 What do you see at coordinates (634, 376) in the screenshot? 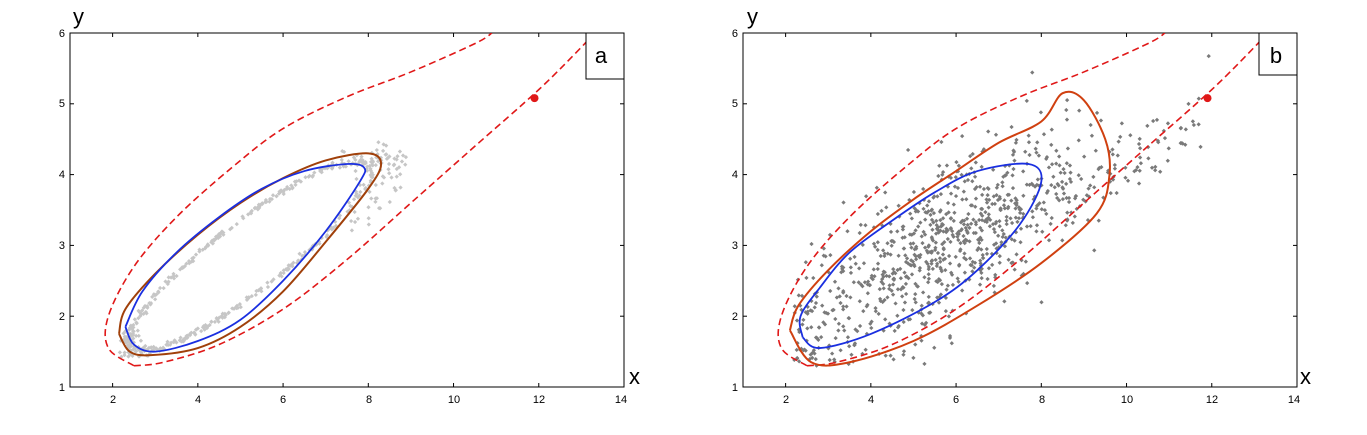
I see `x-axis-label-a: x` at bounding box center [634, 376].